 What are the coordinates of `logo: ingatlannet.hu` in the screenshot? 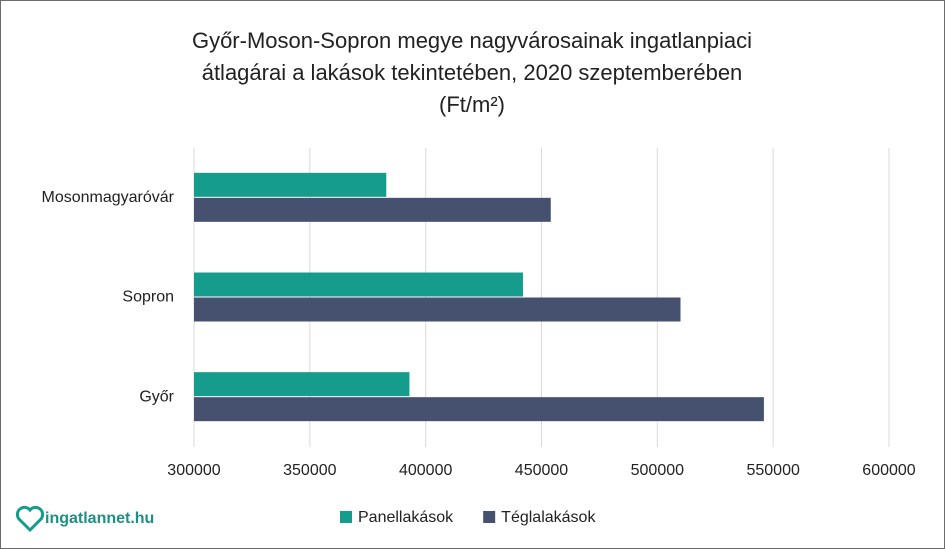 It's located at (84, 519).